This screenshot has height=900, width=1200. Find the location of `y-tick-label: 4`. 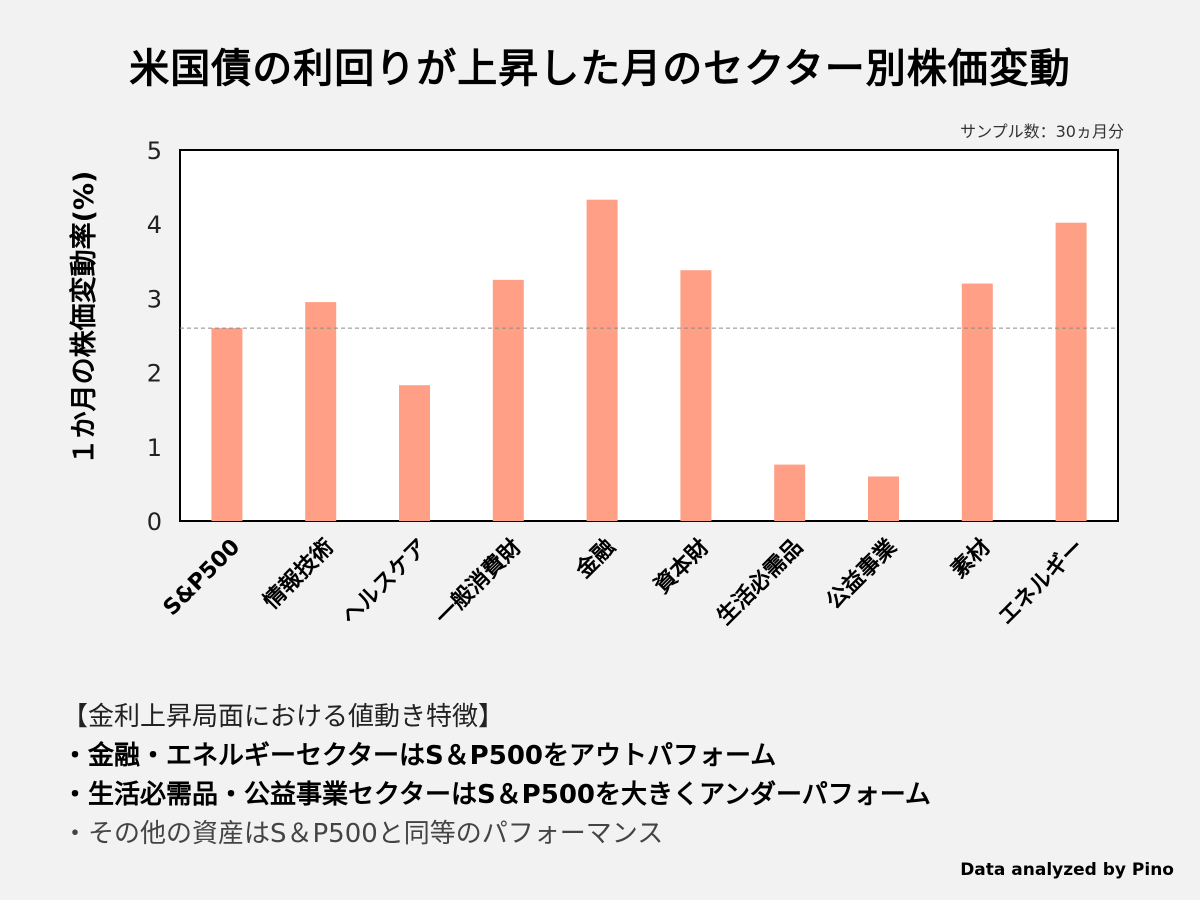

y-tick-label: 4 is located at coordinates (154, 225).